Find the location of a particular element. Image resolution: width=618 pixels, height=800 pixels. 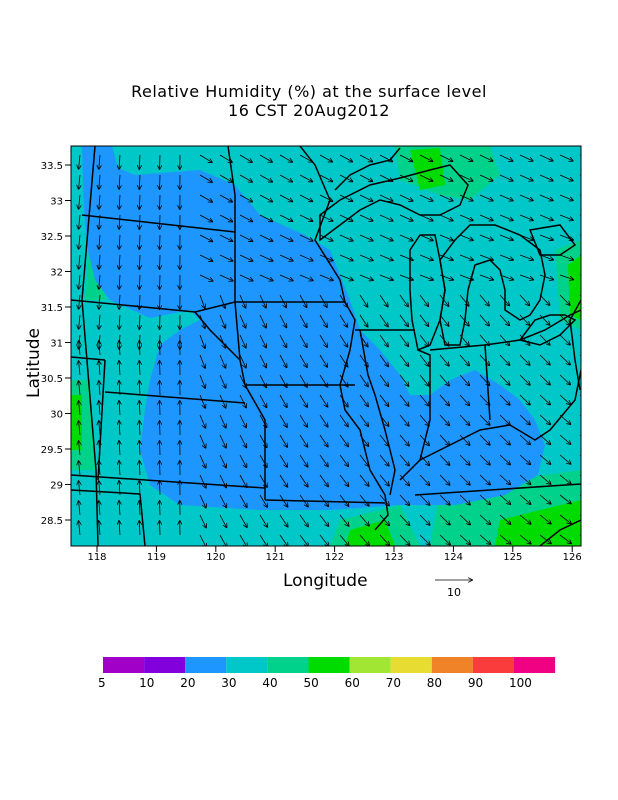

x-tick-label: 123 is located at coordinates (393, 557).